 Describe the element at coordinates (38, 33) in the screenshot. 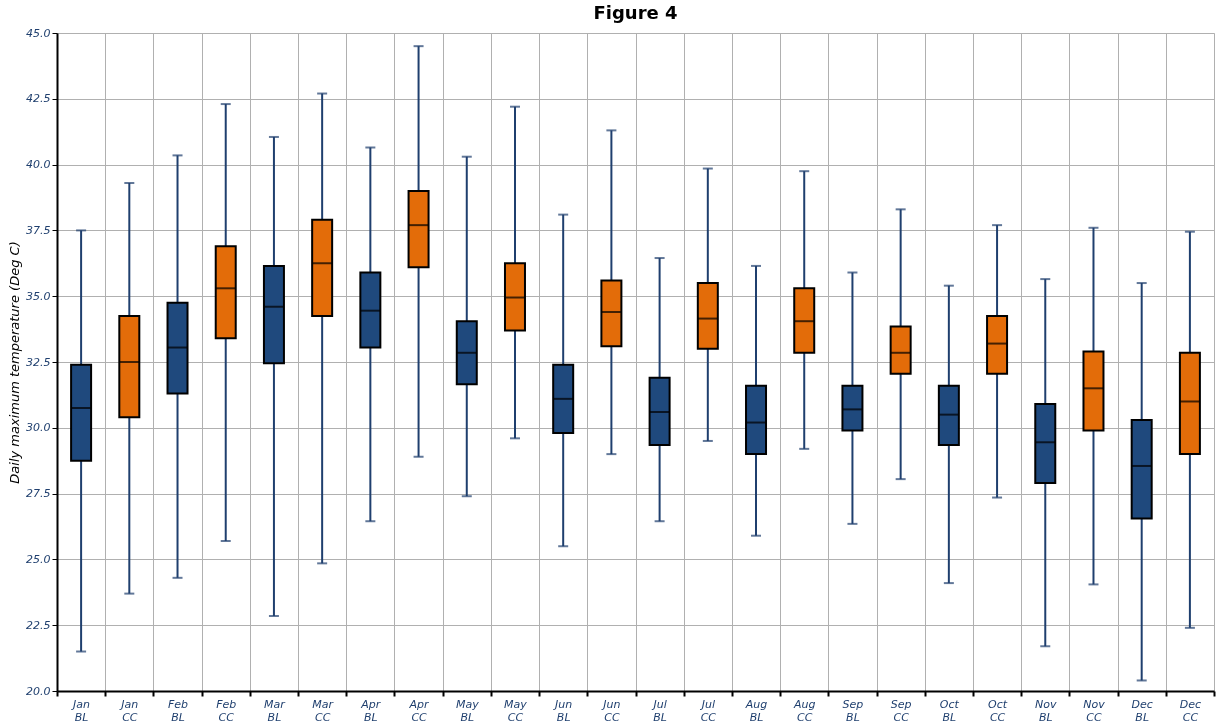

I see `y-tick-label: 45.0` at that location.